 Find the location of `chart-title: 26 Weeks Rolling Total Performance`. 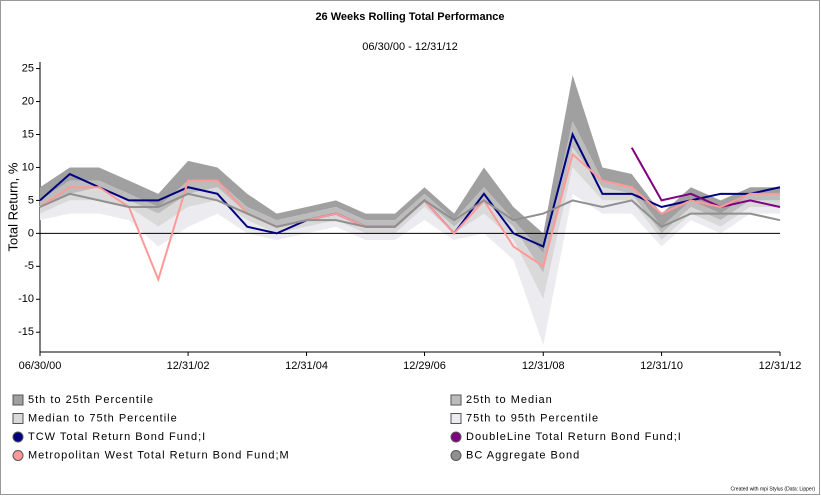

chart-title: 26 Weeks Rolling Total Performance is located at coordinates (409, 17).